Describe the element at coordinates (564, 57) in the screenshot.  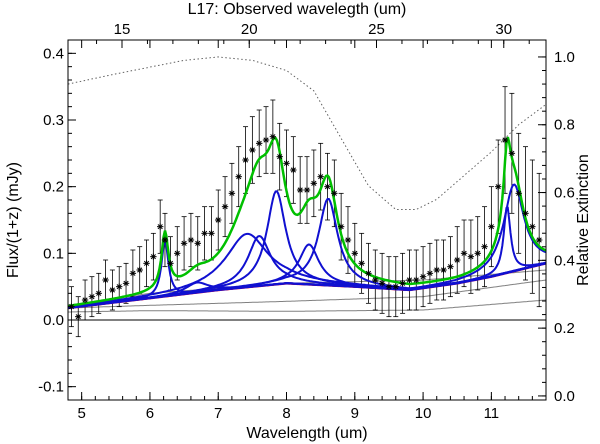
I see `right-tick-label: 1.0` at that location.